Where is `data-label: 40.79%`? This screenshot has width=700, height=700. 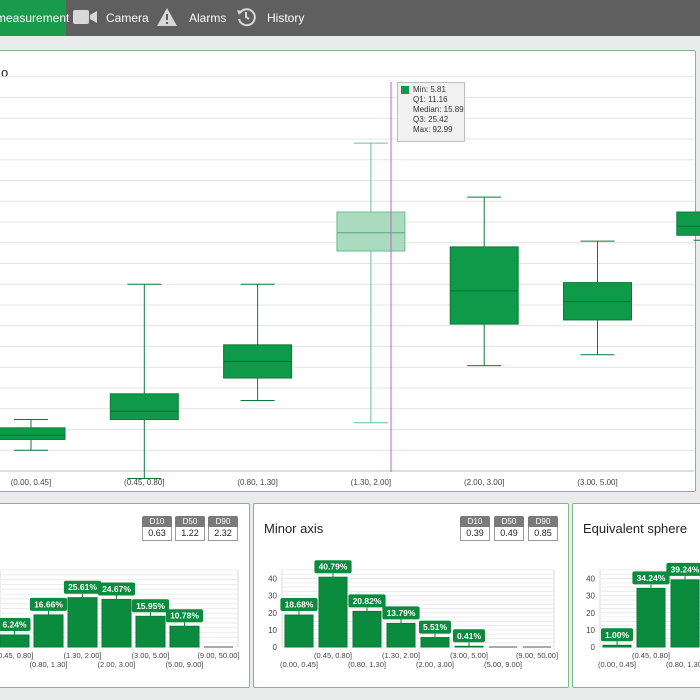
data-label: 40.79% is located at coordinates (333, 567).